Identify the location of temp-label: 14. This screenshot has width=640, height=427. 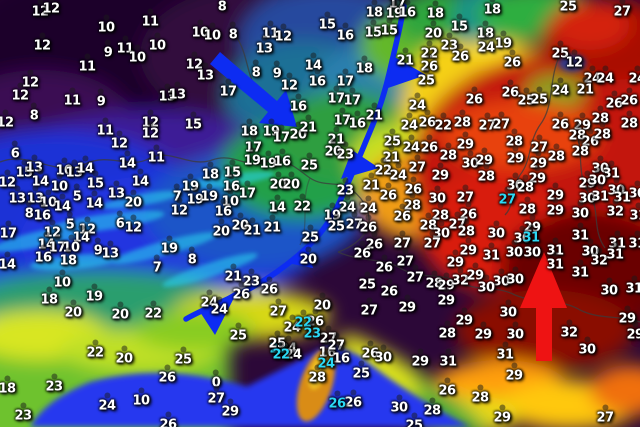
(40, 179).